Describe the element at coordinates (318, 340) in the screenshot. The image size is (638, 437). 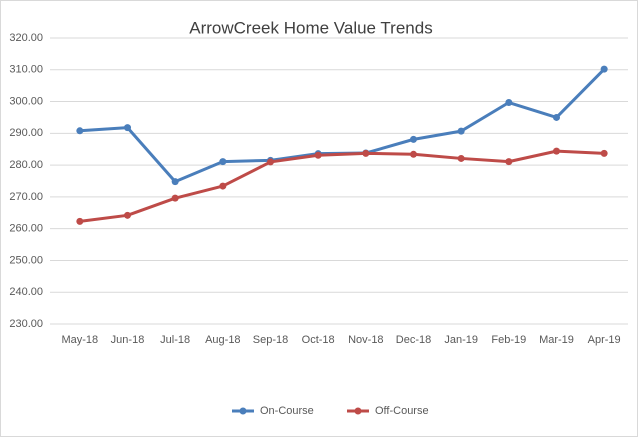
I see `x-tick-label: Oct-18` at that location.